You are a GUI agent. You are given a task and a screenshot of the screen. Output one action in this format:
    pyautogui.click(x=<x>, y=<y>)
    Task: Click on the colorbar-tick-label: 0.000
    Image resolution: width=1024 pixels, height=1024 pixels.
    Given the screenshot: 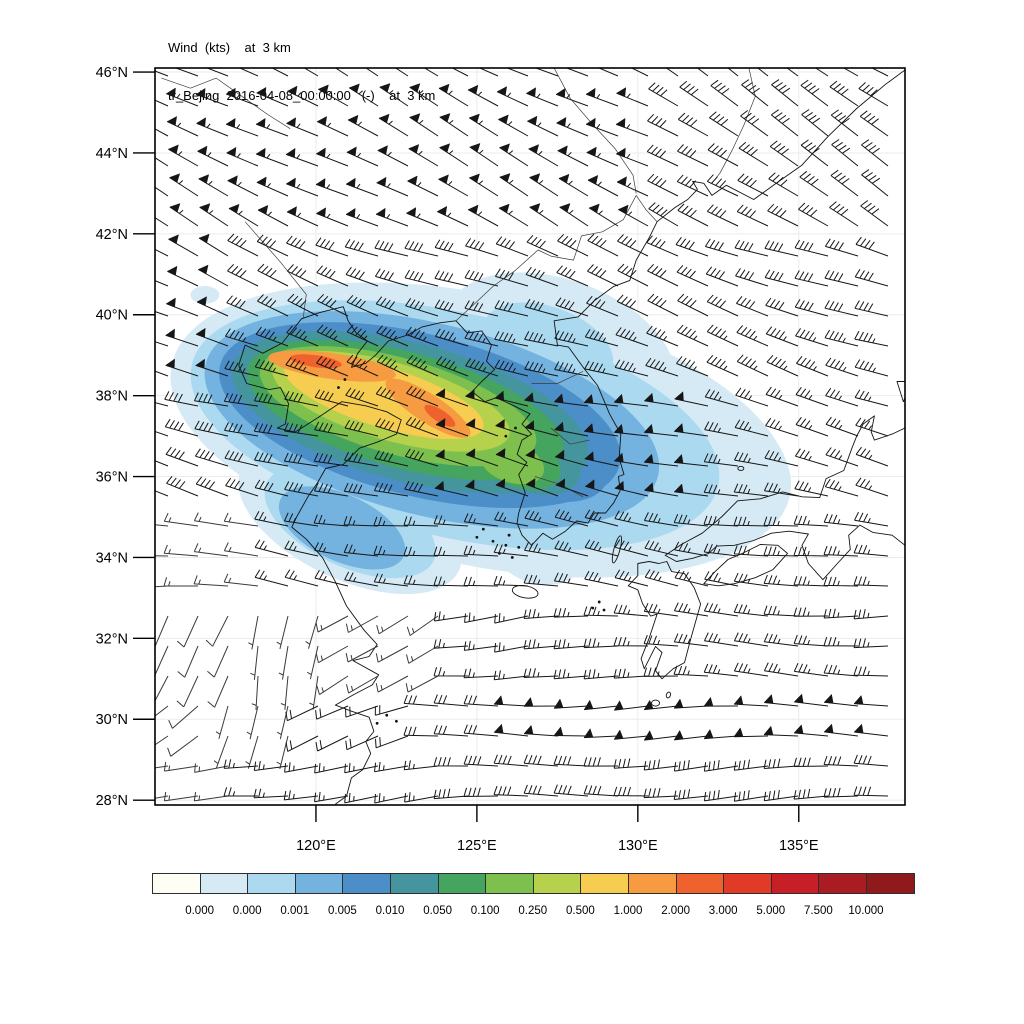 What is the action you would take?
    pyautogui.click(x=247, y=911)
    